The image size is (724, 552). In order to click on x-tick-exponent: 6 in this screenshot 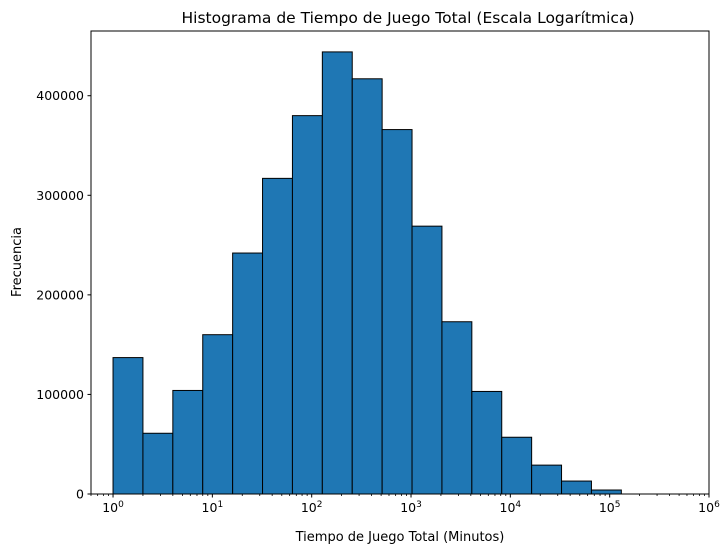, I will do `click(717, 505)`.